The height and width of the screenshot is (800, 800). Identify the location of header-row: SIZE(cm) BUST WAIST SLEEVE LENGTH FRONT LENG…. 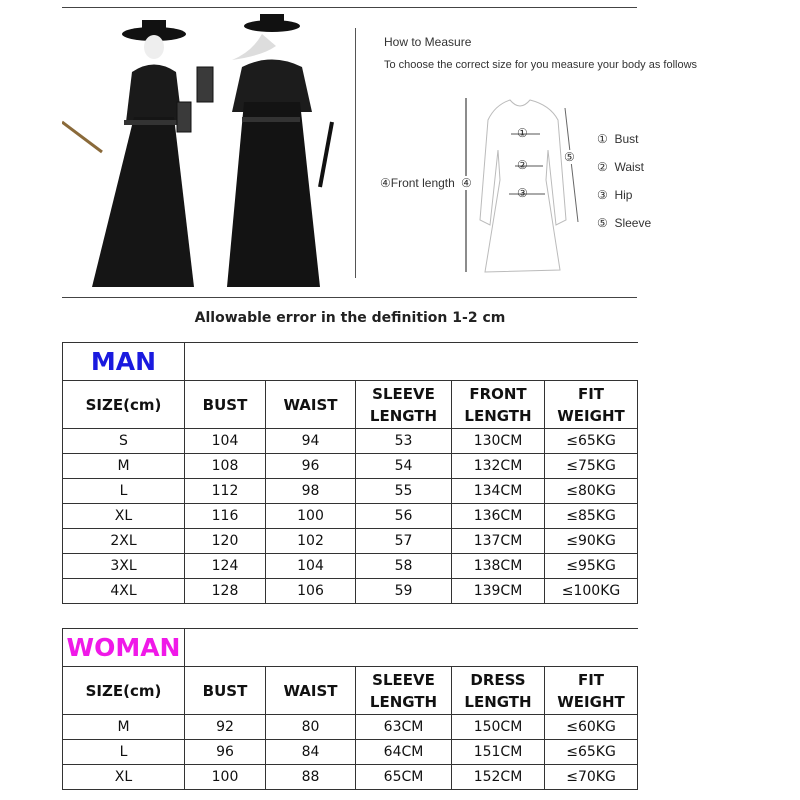
(350, 404).